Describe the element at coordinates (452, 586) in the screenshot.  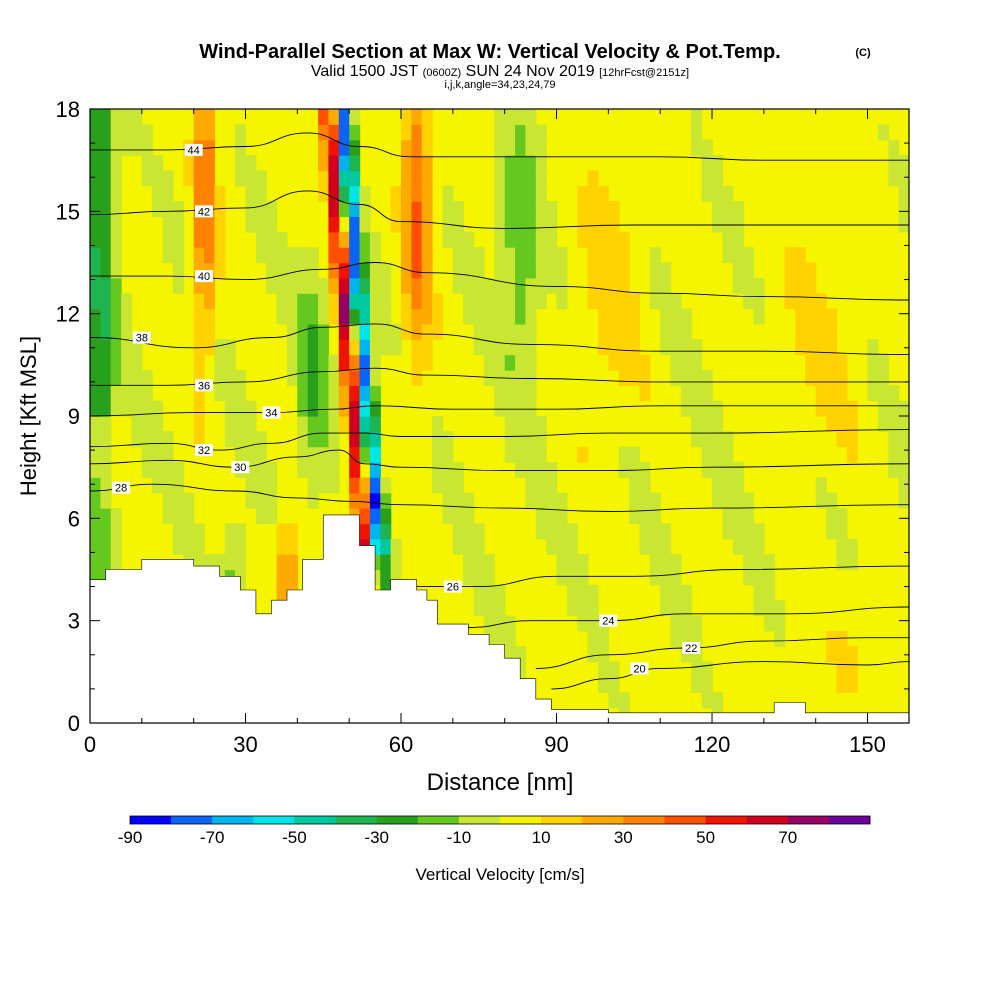
I see `theta-label-box` at that location.